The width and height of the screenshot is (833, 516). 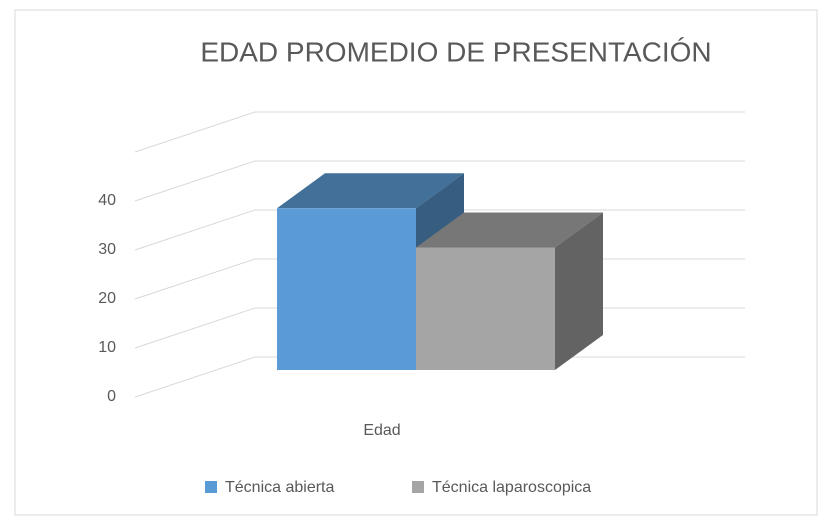 I want to click on chart-title: EDAD PROMEDIO DE PRESENTACIÓN, so click(x=455, y=51).